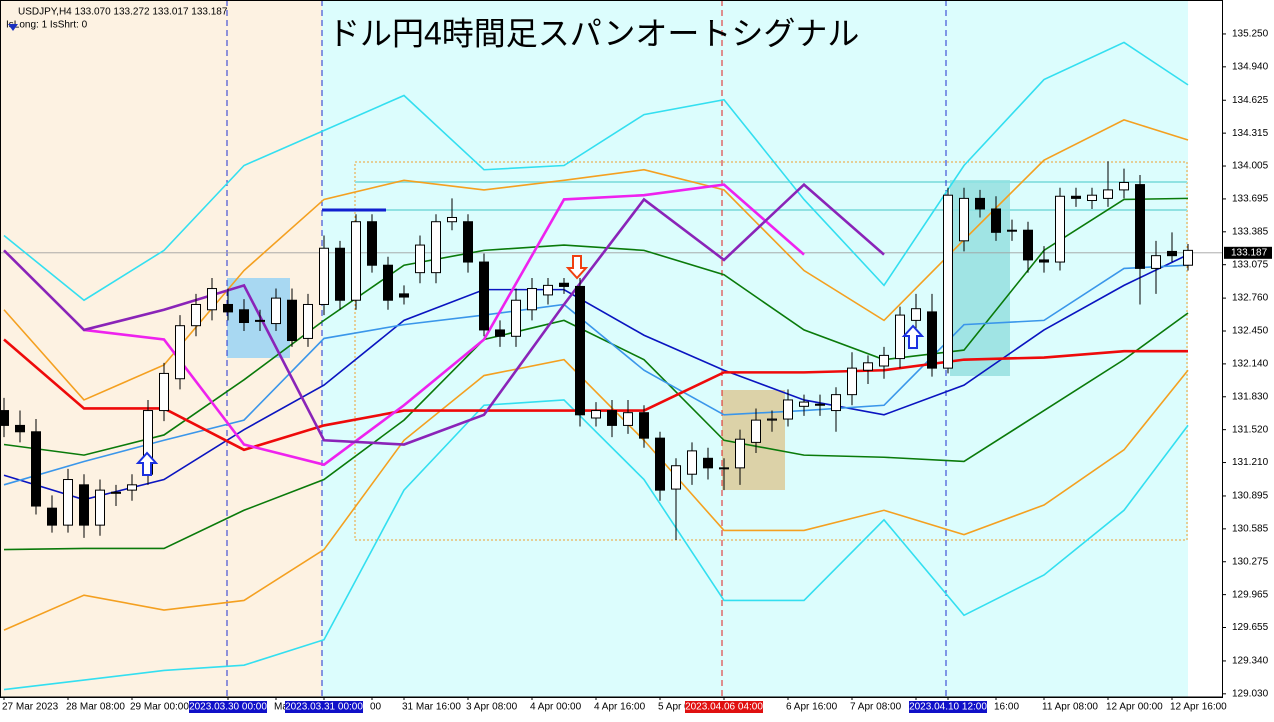 The height and width of the screenshot is (722, 1274). I want to click on x-tick-label: 2023.04.06 04:00, so click(724, 707).